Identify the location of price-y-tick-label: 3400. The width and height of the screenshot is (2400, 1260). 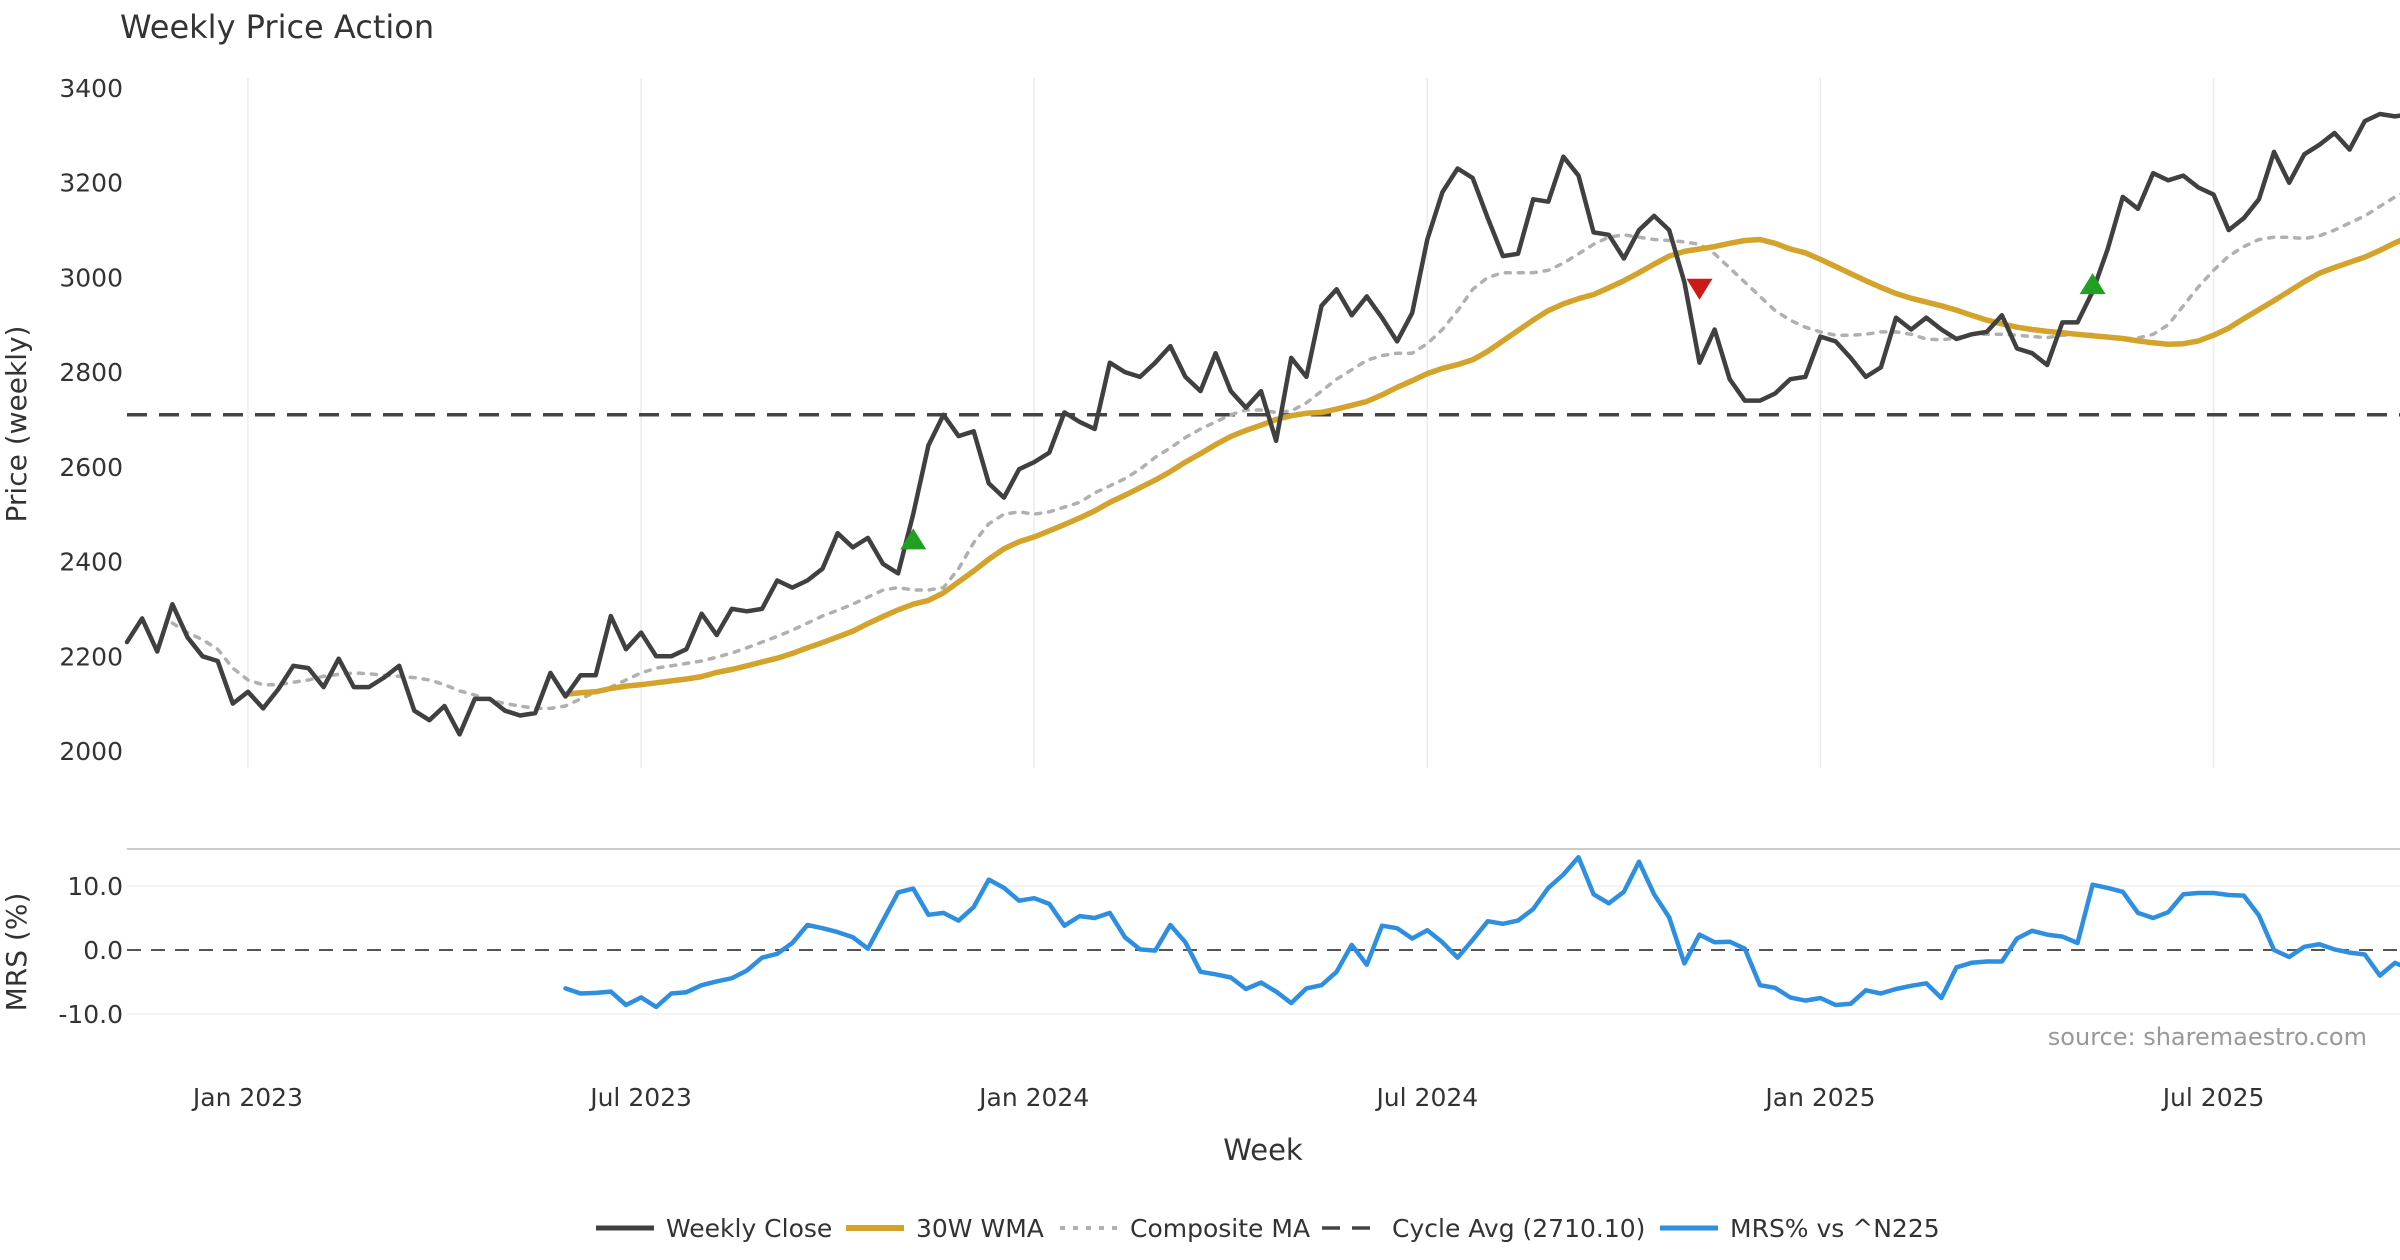
(91, 88).